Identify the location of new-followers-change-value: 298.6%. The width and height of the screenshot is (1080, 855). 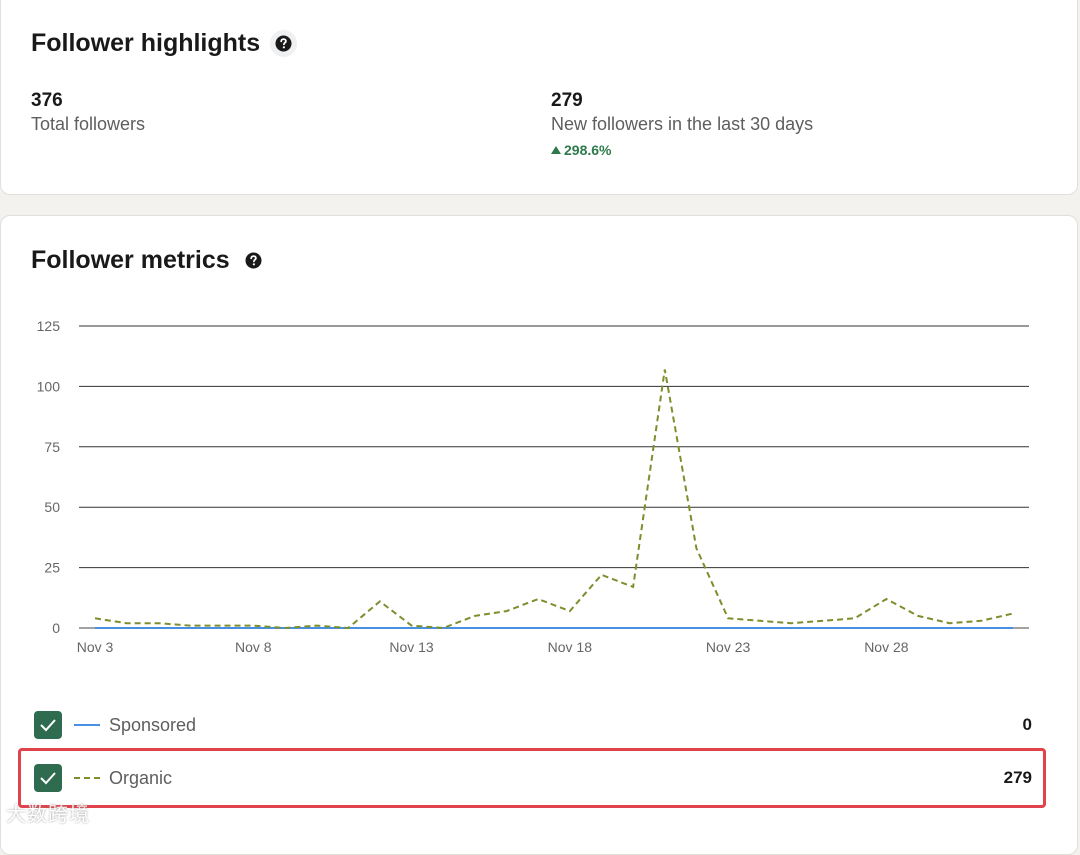
(588, 150).